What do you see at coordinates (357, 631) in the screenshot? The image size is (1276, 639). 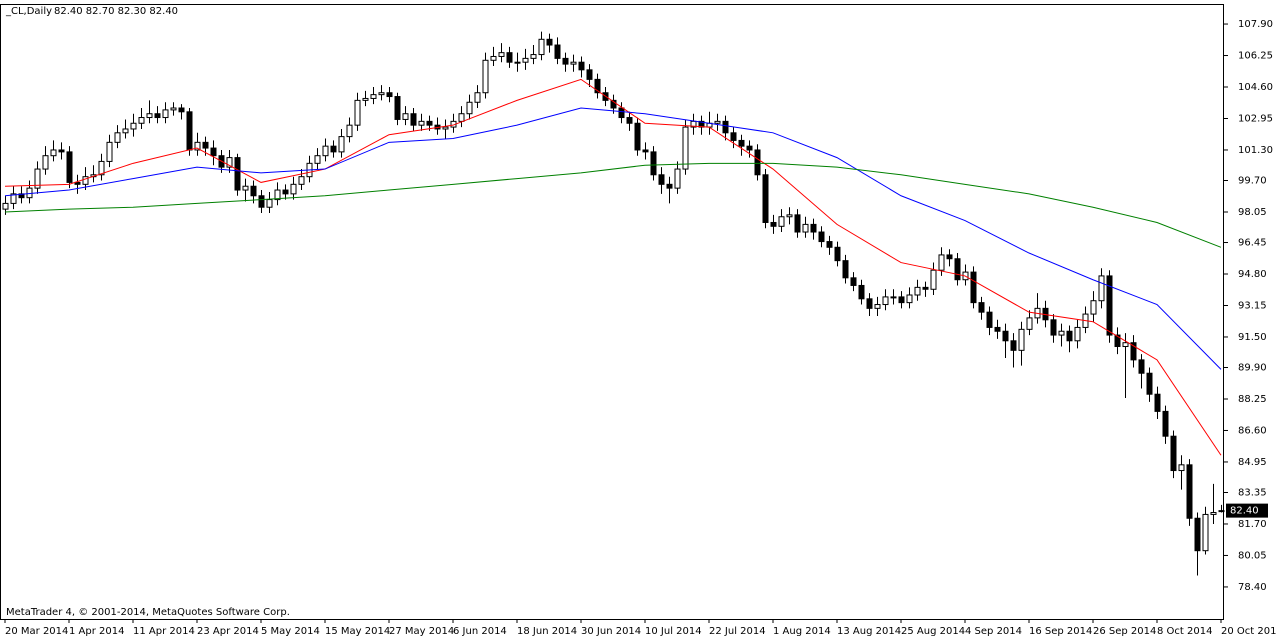 I see `x-tick-label: 15 May 2014` at bounding box center [357, 631].